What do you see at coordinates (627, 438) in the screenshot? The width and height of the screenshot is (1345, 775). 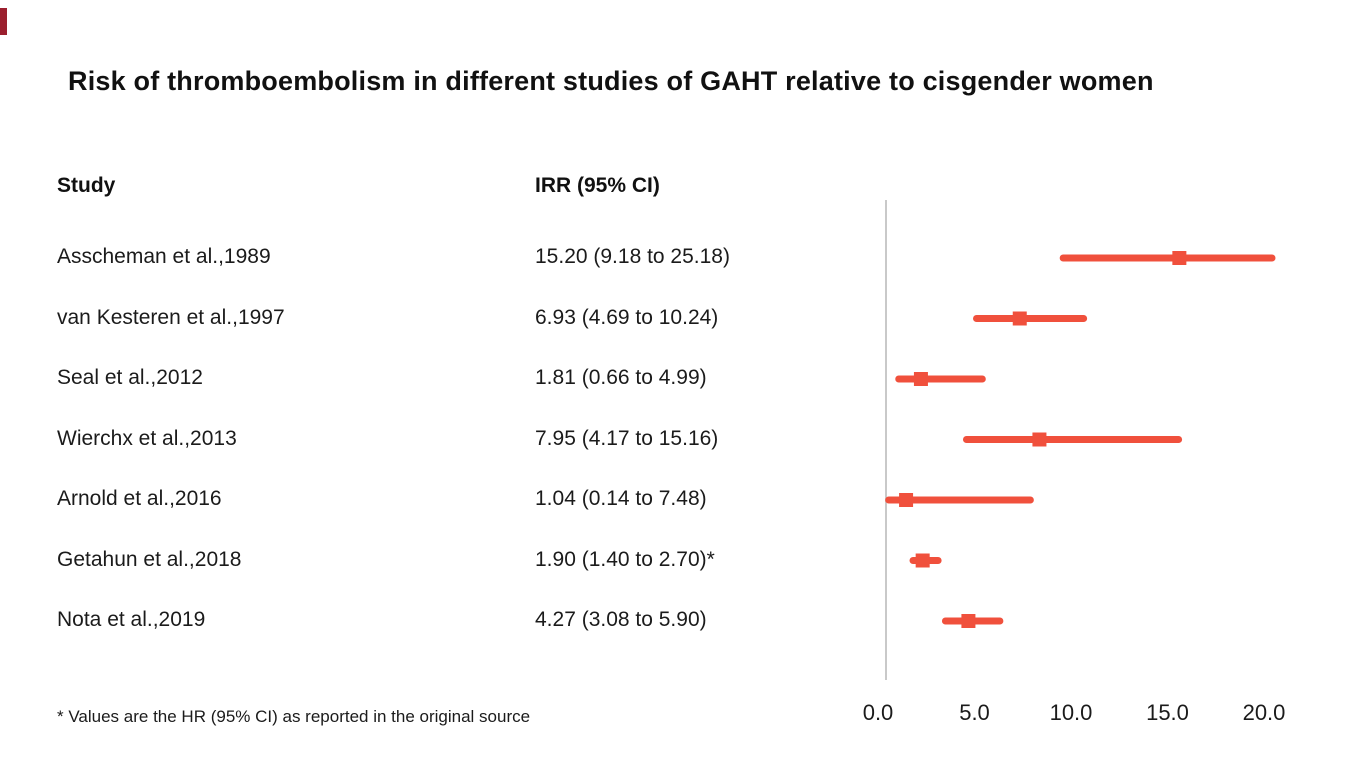 I see `irr-value-label: 7.95 (4.17 to 15.16)` at bounding box center [627, 438].